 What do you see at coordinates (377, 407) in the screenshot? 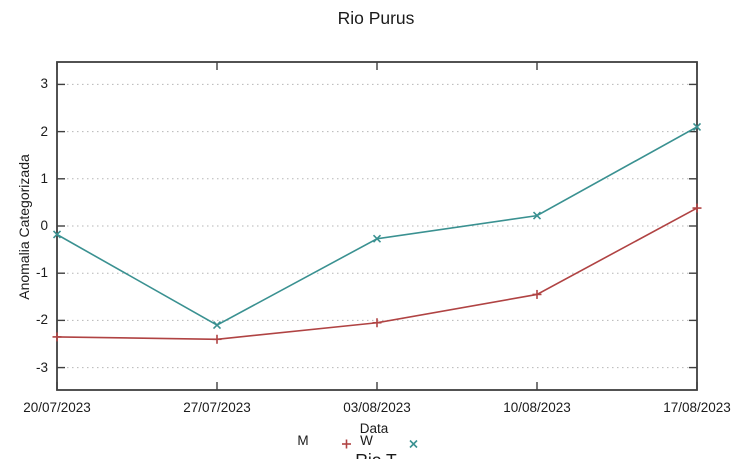
I see `x-tick-label: 03/08/2023` at bounding box center [377, 407].